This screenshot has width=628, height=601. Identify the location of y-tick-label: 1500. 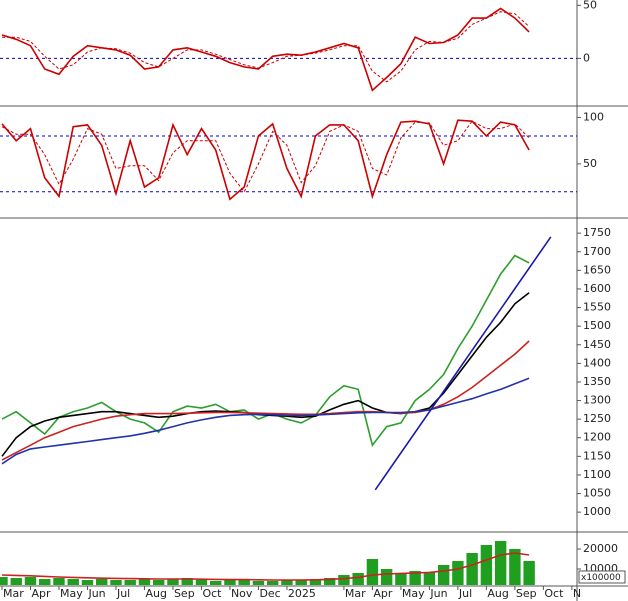
(597, 325).